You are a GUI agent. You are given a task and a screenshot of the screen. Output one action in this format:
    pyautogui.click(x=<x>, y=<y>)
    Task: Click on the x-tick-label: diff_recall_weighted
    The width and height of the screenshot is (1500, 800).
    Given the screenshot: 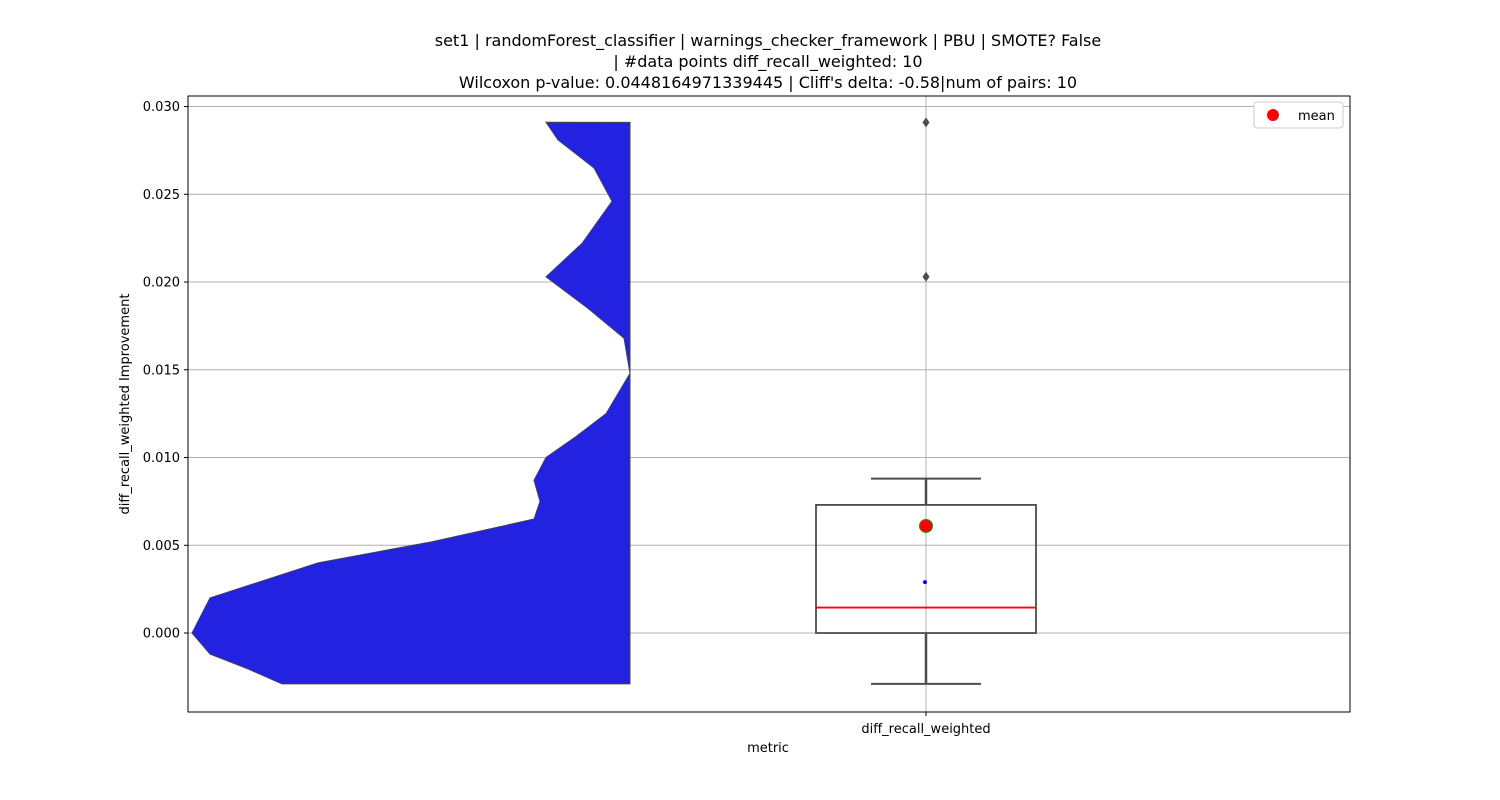 What is the action you would take?
    pyautogui.click(x=925, y=729)
    